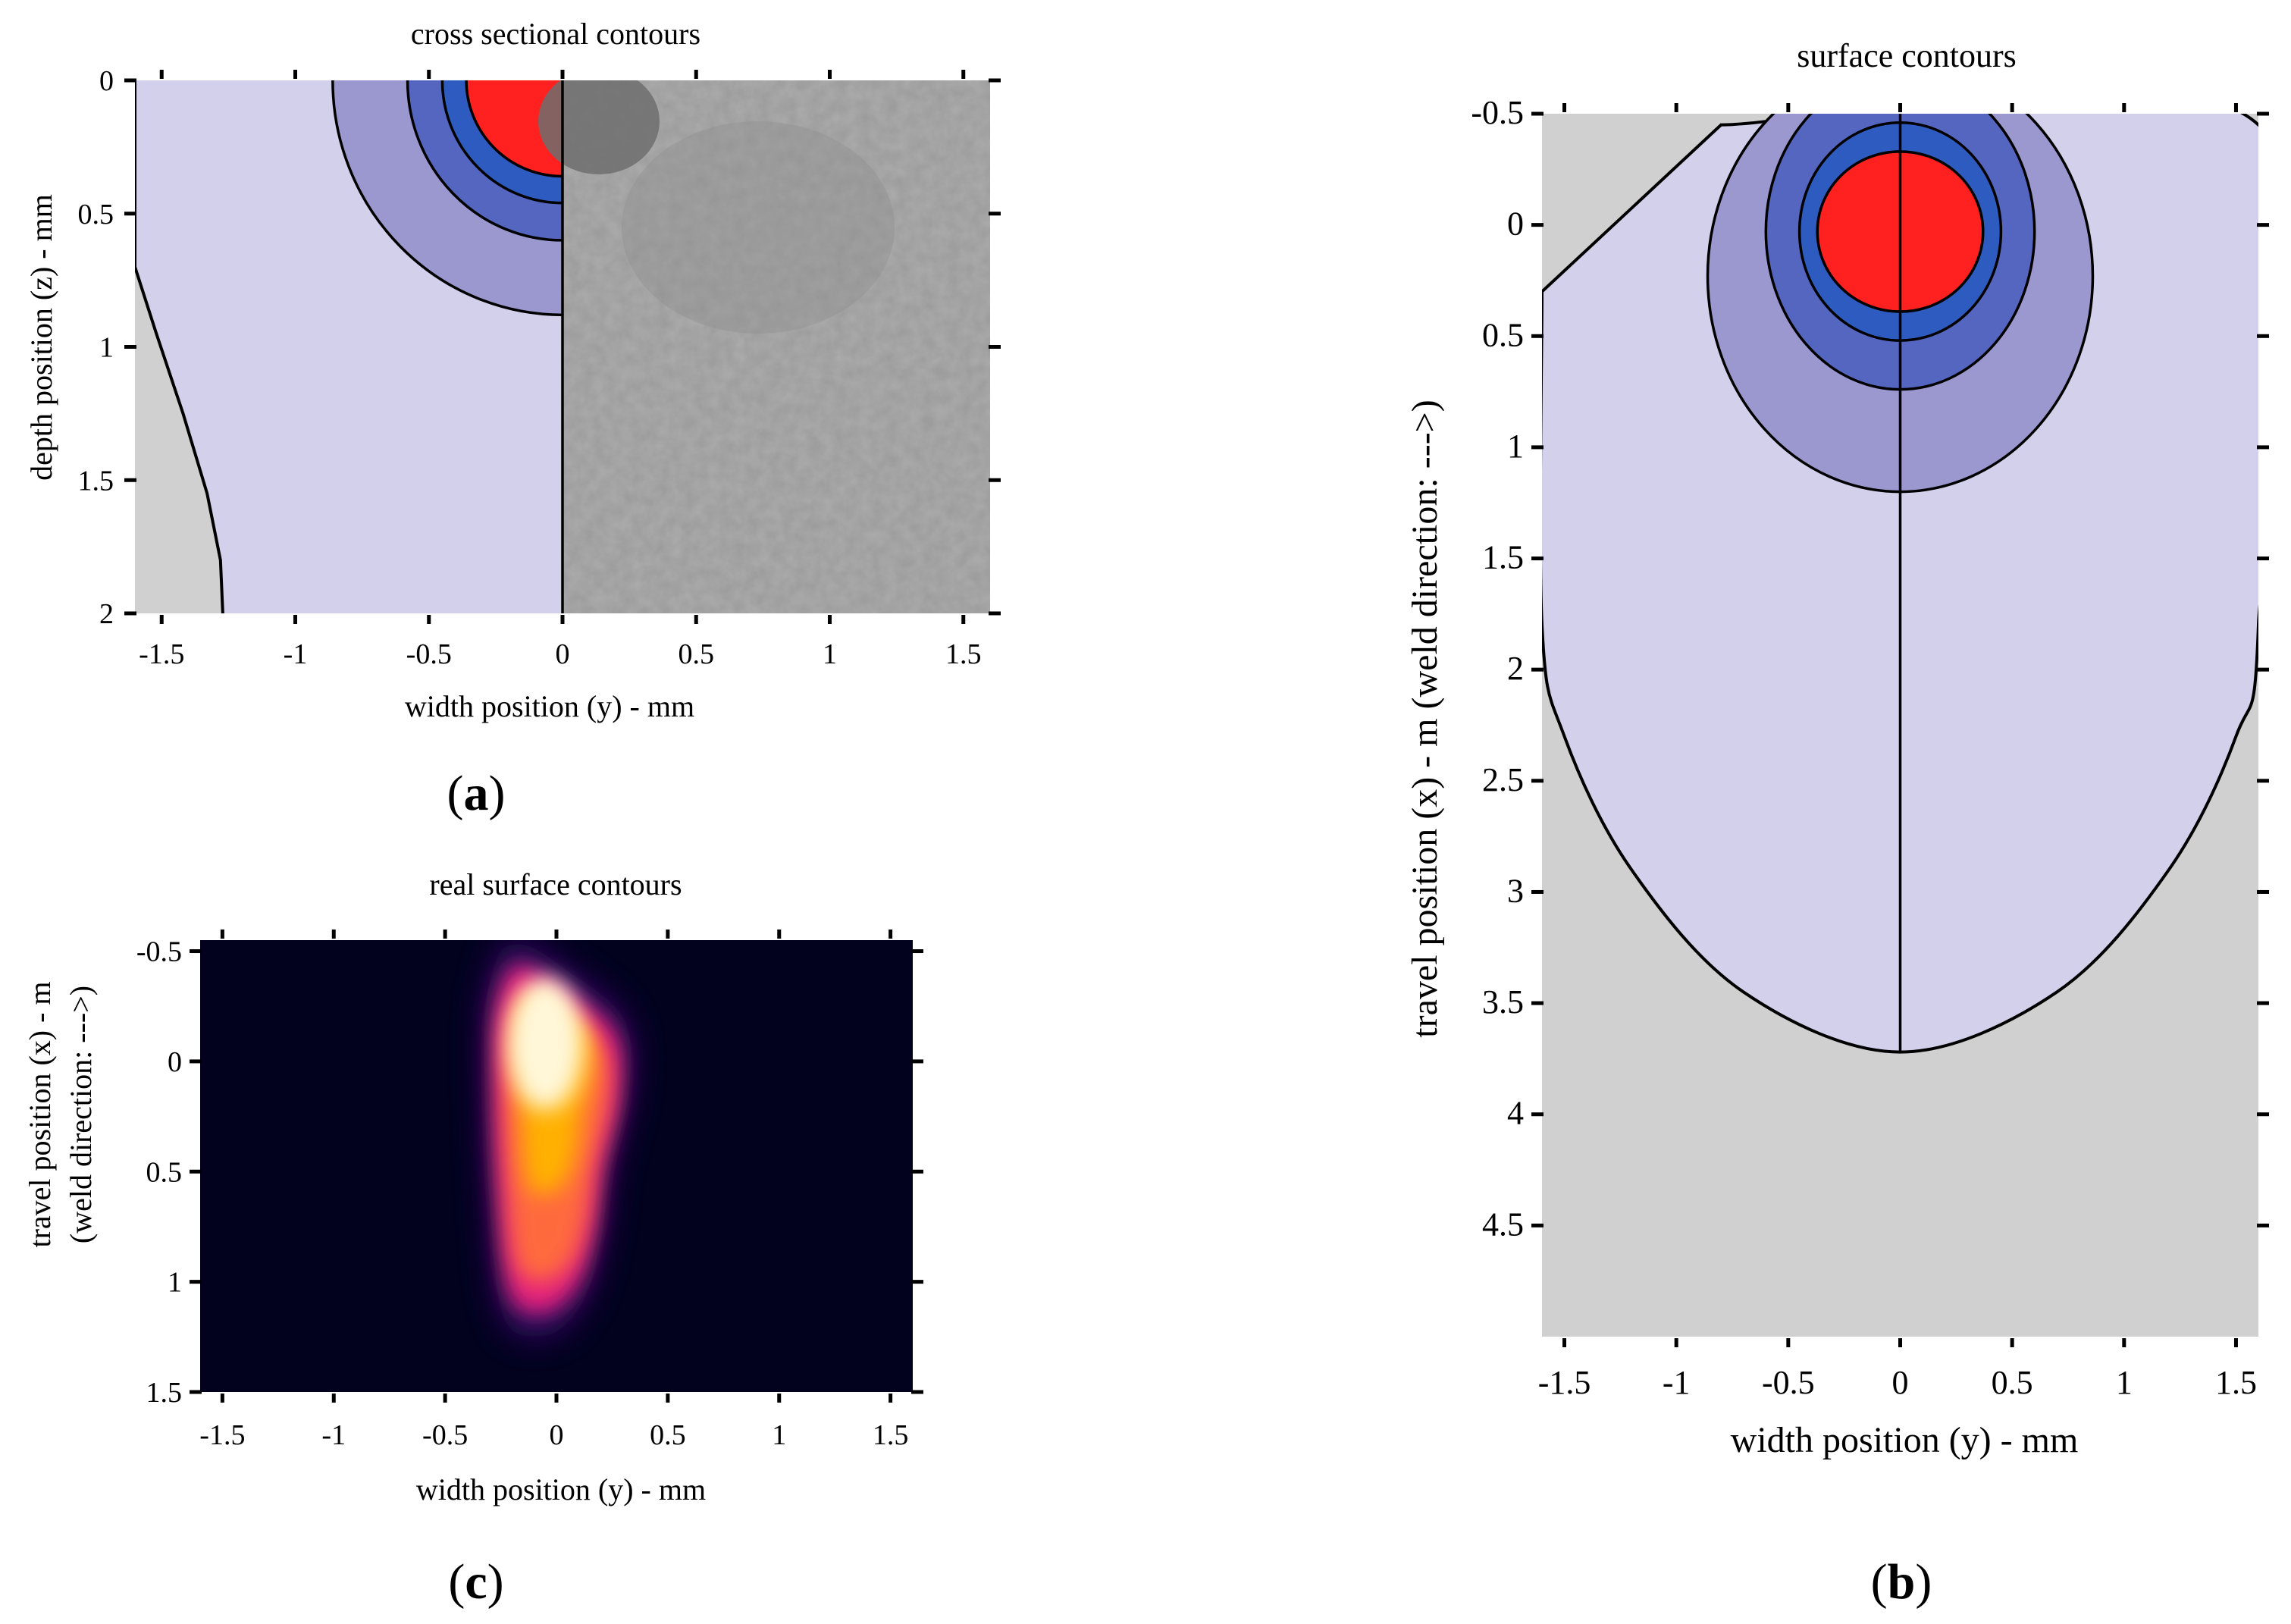  What do you see at coordinates (561, 1489) in the screenshot?
I see `panel-c-x-label: width position (y) - mm` at bounding box center [561, 1489].